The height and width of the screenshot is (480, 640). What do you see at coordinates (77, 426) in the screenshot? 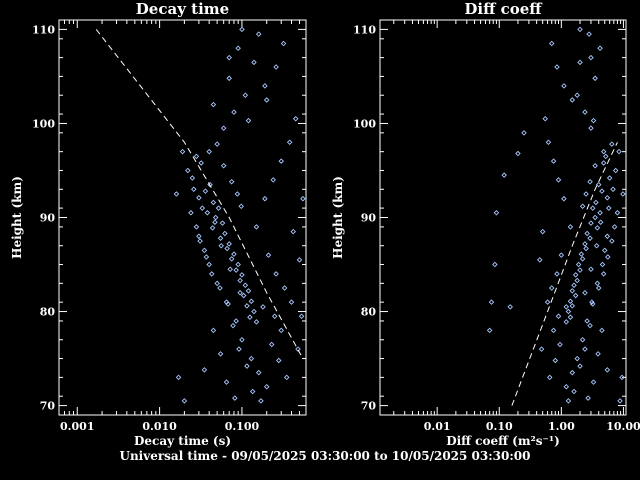
I see `x-tick-label: 0.001` at bounding box center [77, 426].